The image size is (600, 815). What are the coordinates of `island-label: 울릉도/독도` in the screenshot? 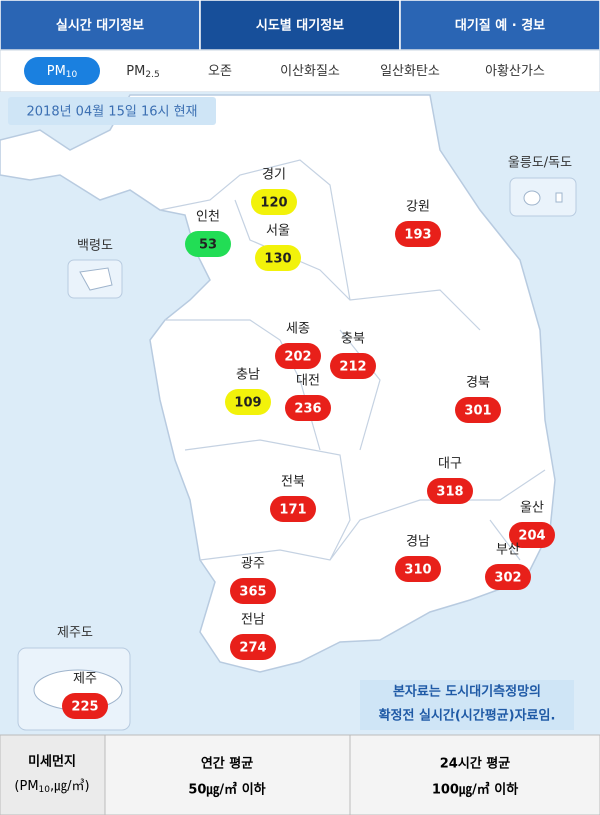 It's located at (540, 163).